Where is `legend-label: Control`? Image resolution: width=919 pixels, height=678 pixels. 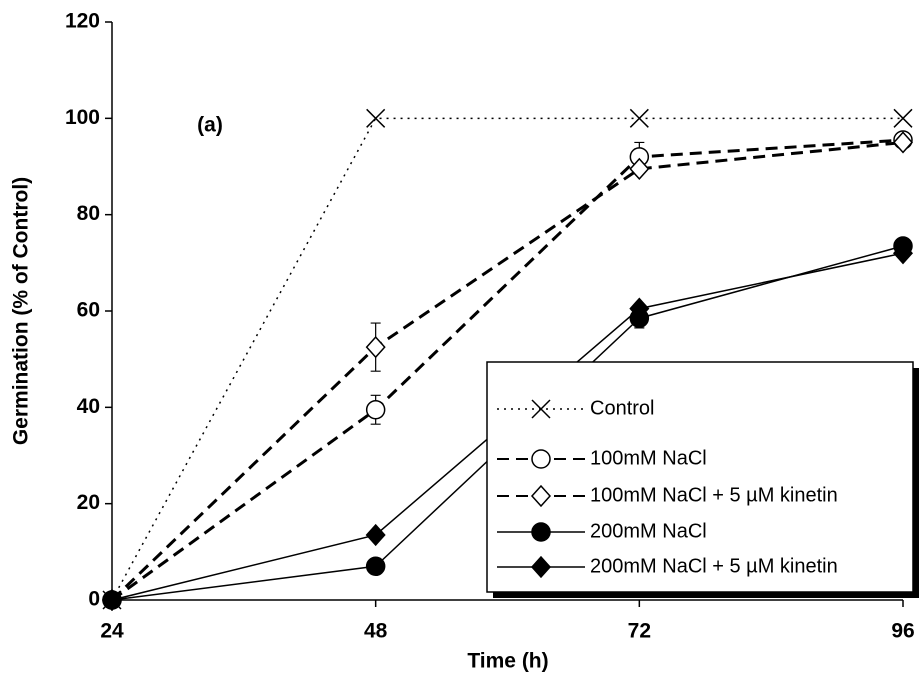
legend-label: Control is located at coordinates (622, 408).